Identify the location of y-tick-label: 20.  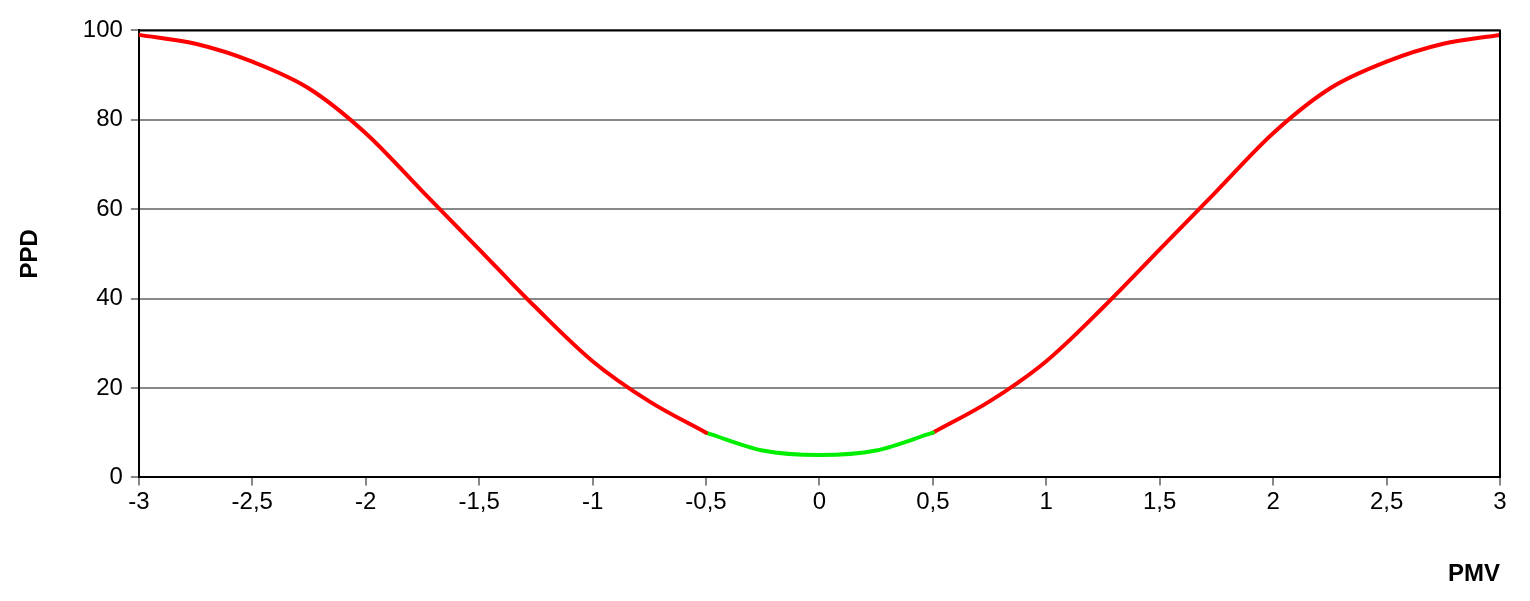
(109, 386).